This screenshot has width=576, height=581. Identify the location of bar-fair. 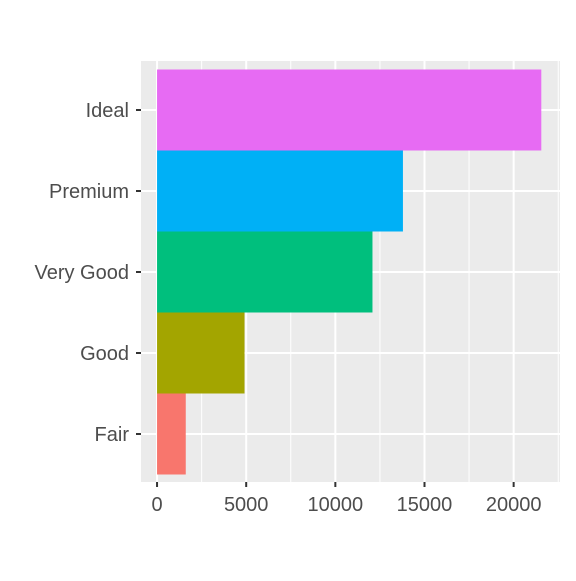
(171, 434).